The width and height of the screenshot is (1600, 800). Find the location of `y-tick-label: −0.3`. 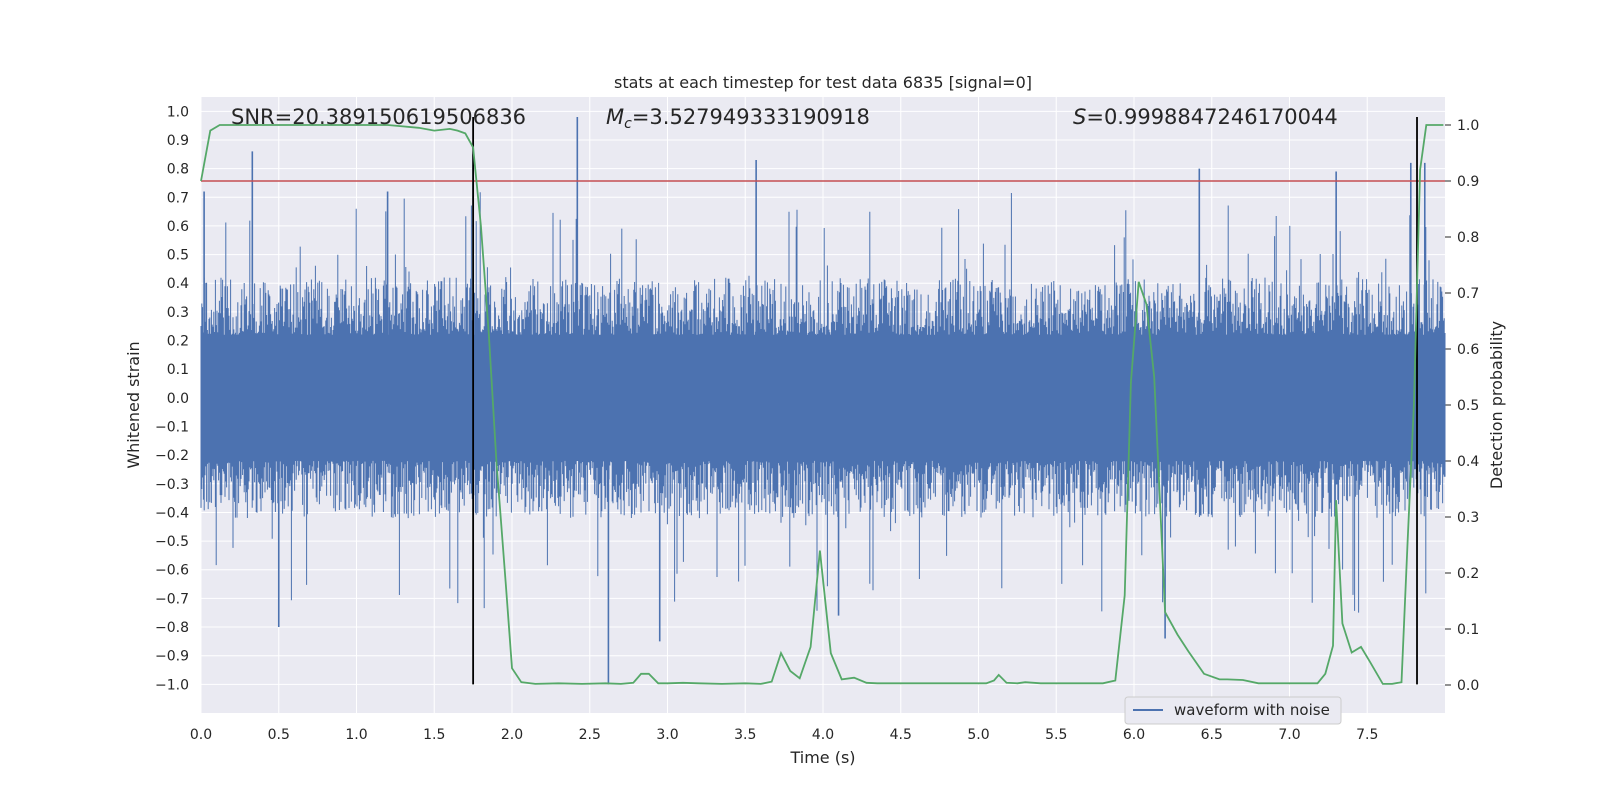

y-tick-label: −0.3 is located at coordinates (172, 485).